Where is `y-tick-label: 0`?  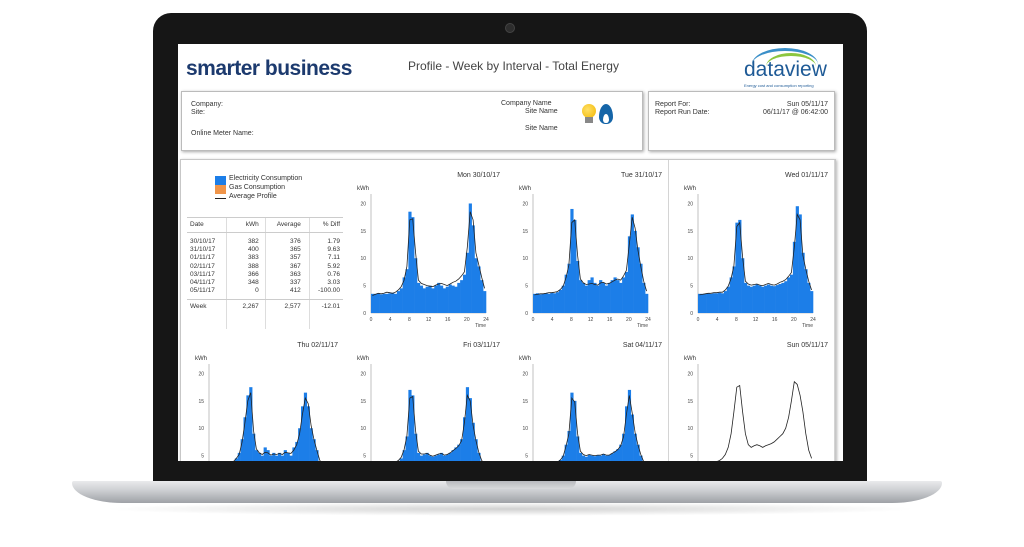 y-tick-label: 0 is located at coordinates (691, 314).